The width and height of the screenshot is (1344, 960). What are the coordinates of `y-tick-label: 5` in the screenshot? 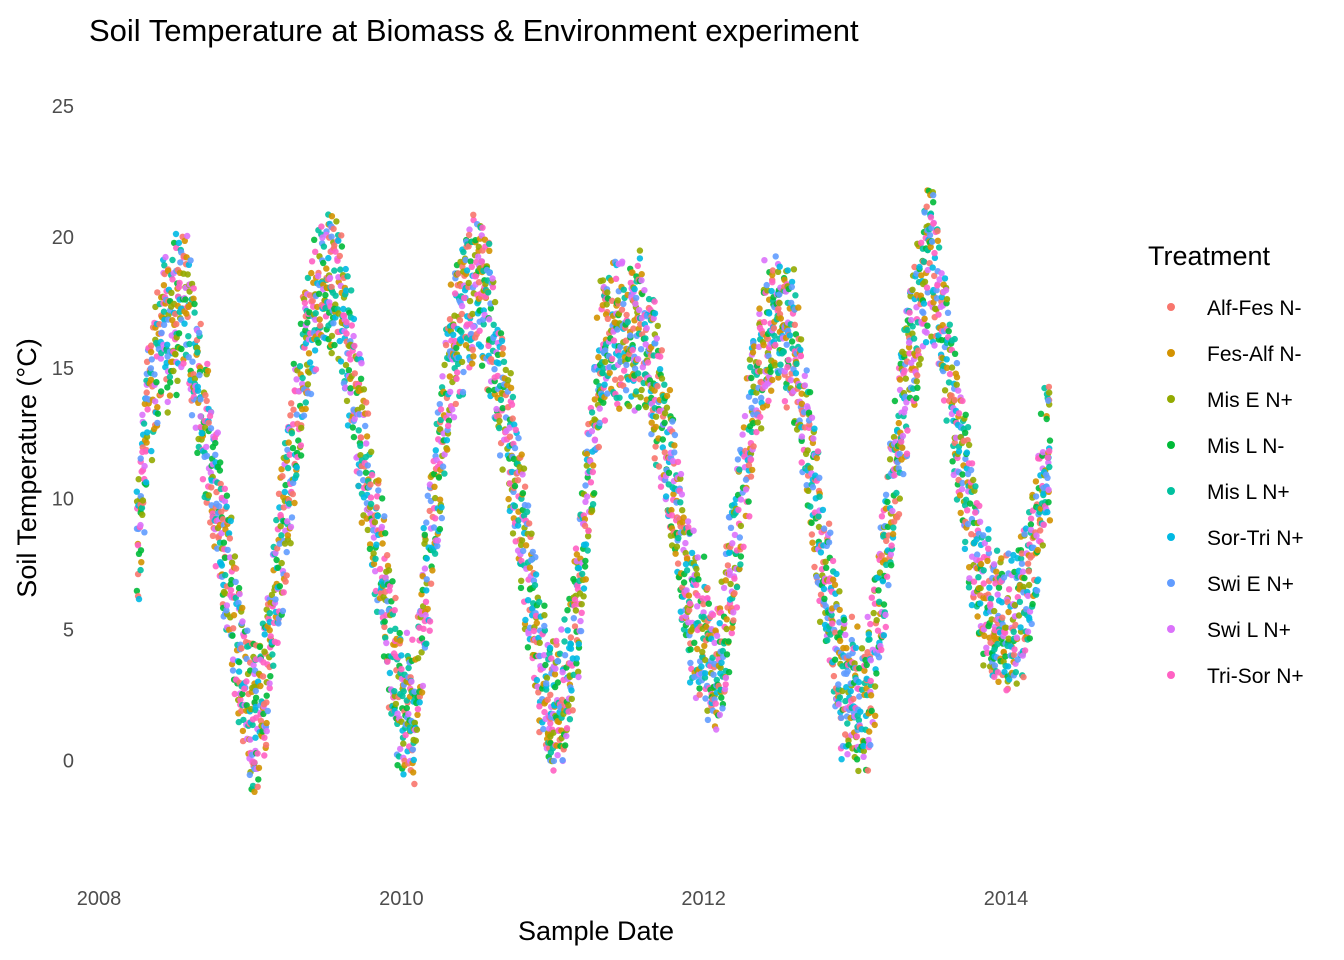 It's located at (68, 631).